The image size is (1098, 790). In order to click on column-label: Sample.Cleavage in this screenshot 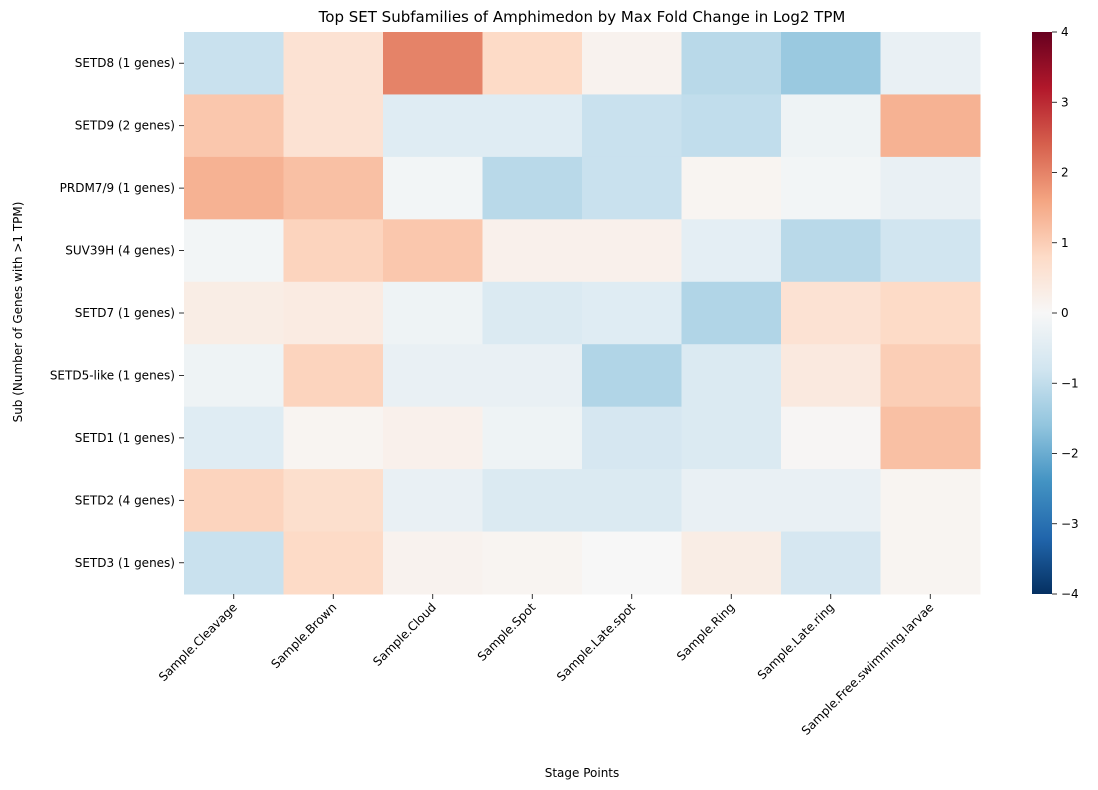, I will do `click(198, 642)`.